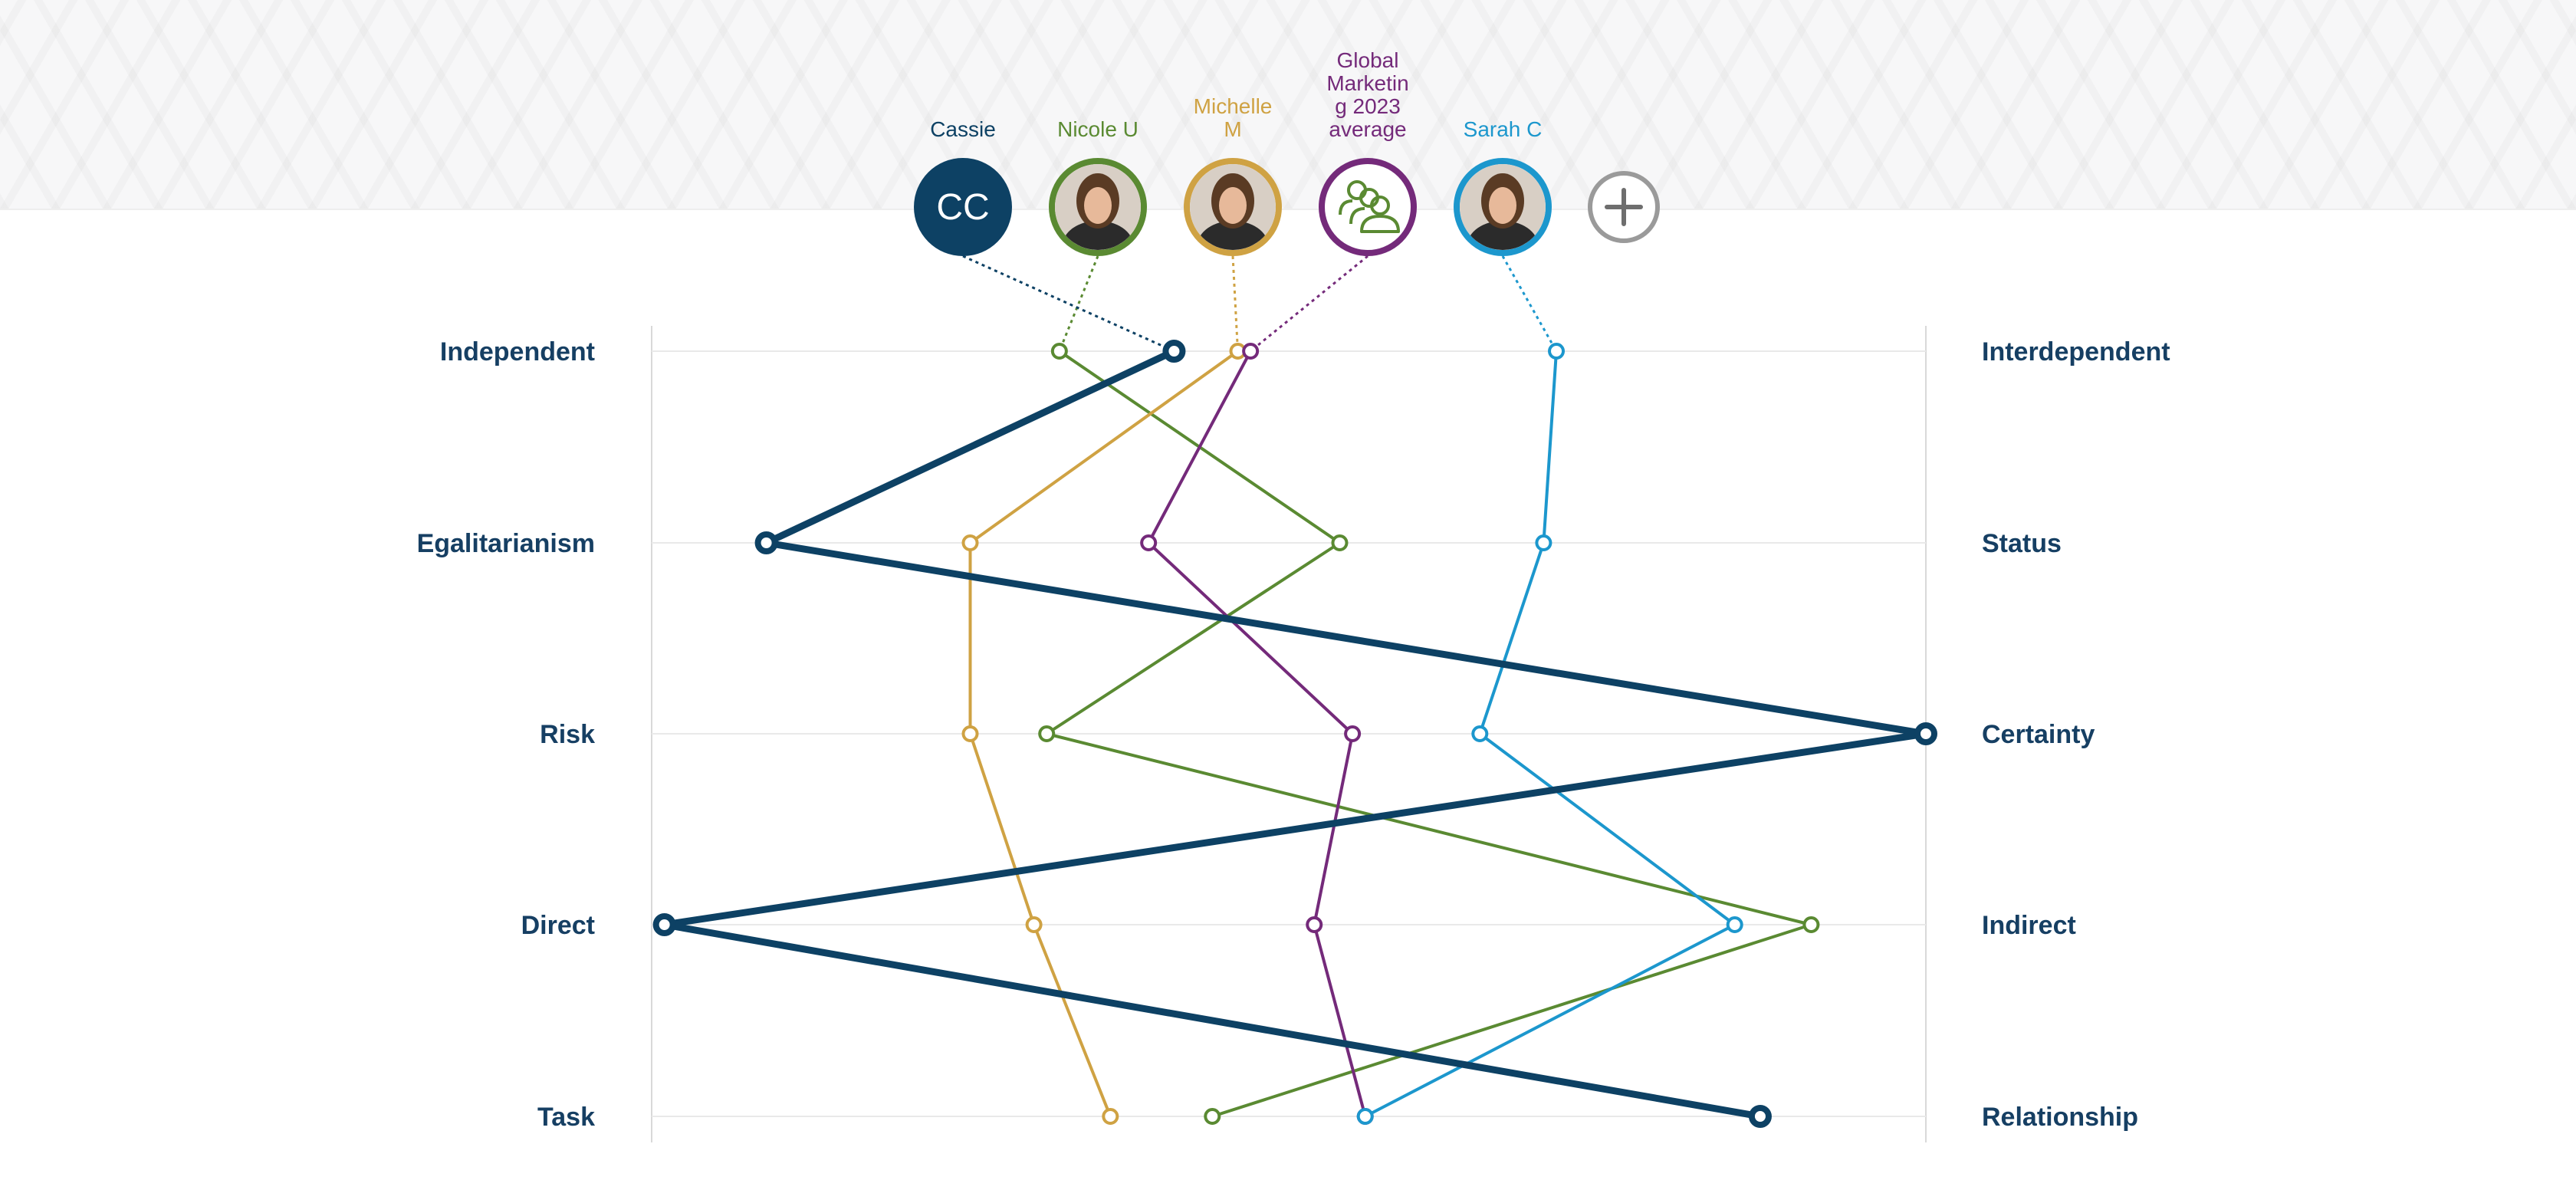  I want to click on person-name-line: g 2023, so click(1368, 106).